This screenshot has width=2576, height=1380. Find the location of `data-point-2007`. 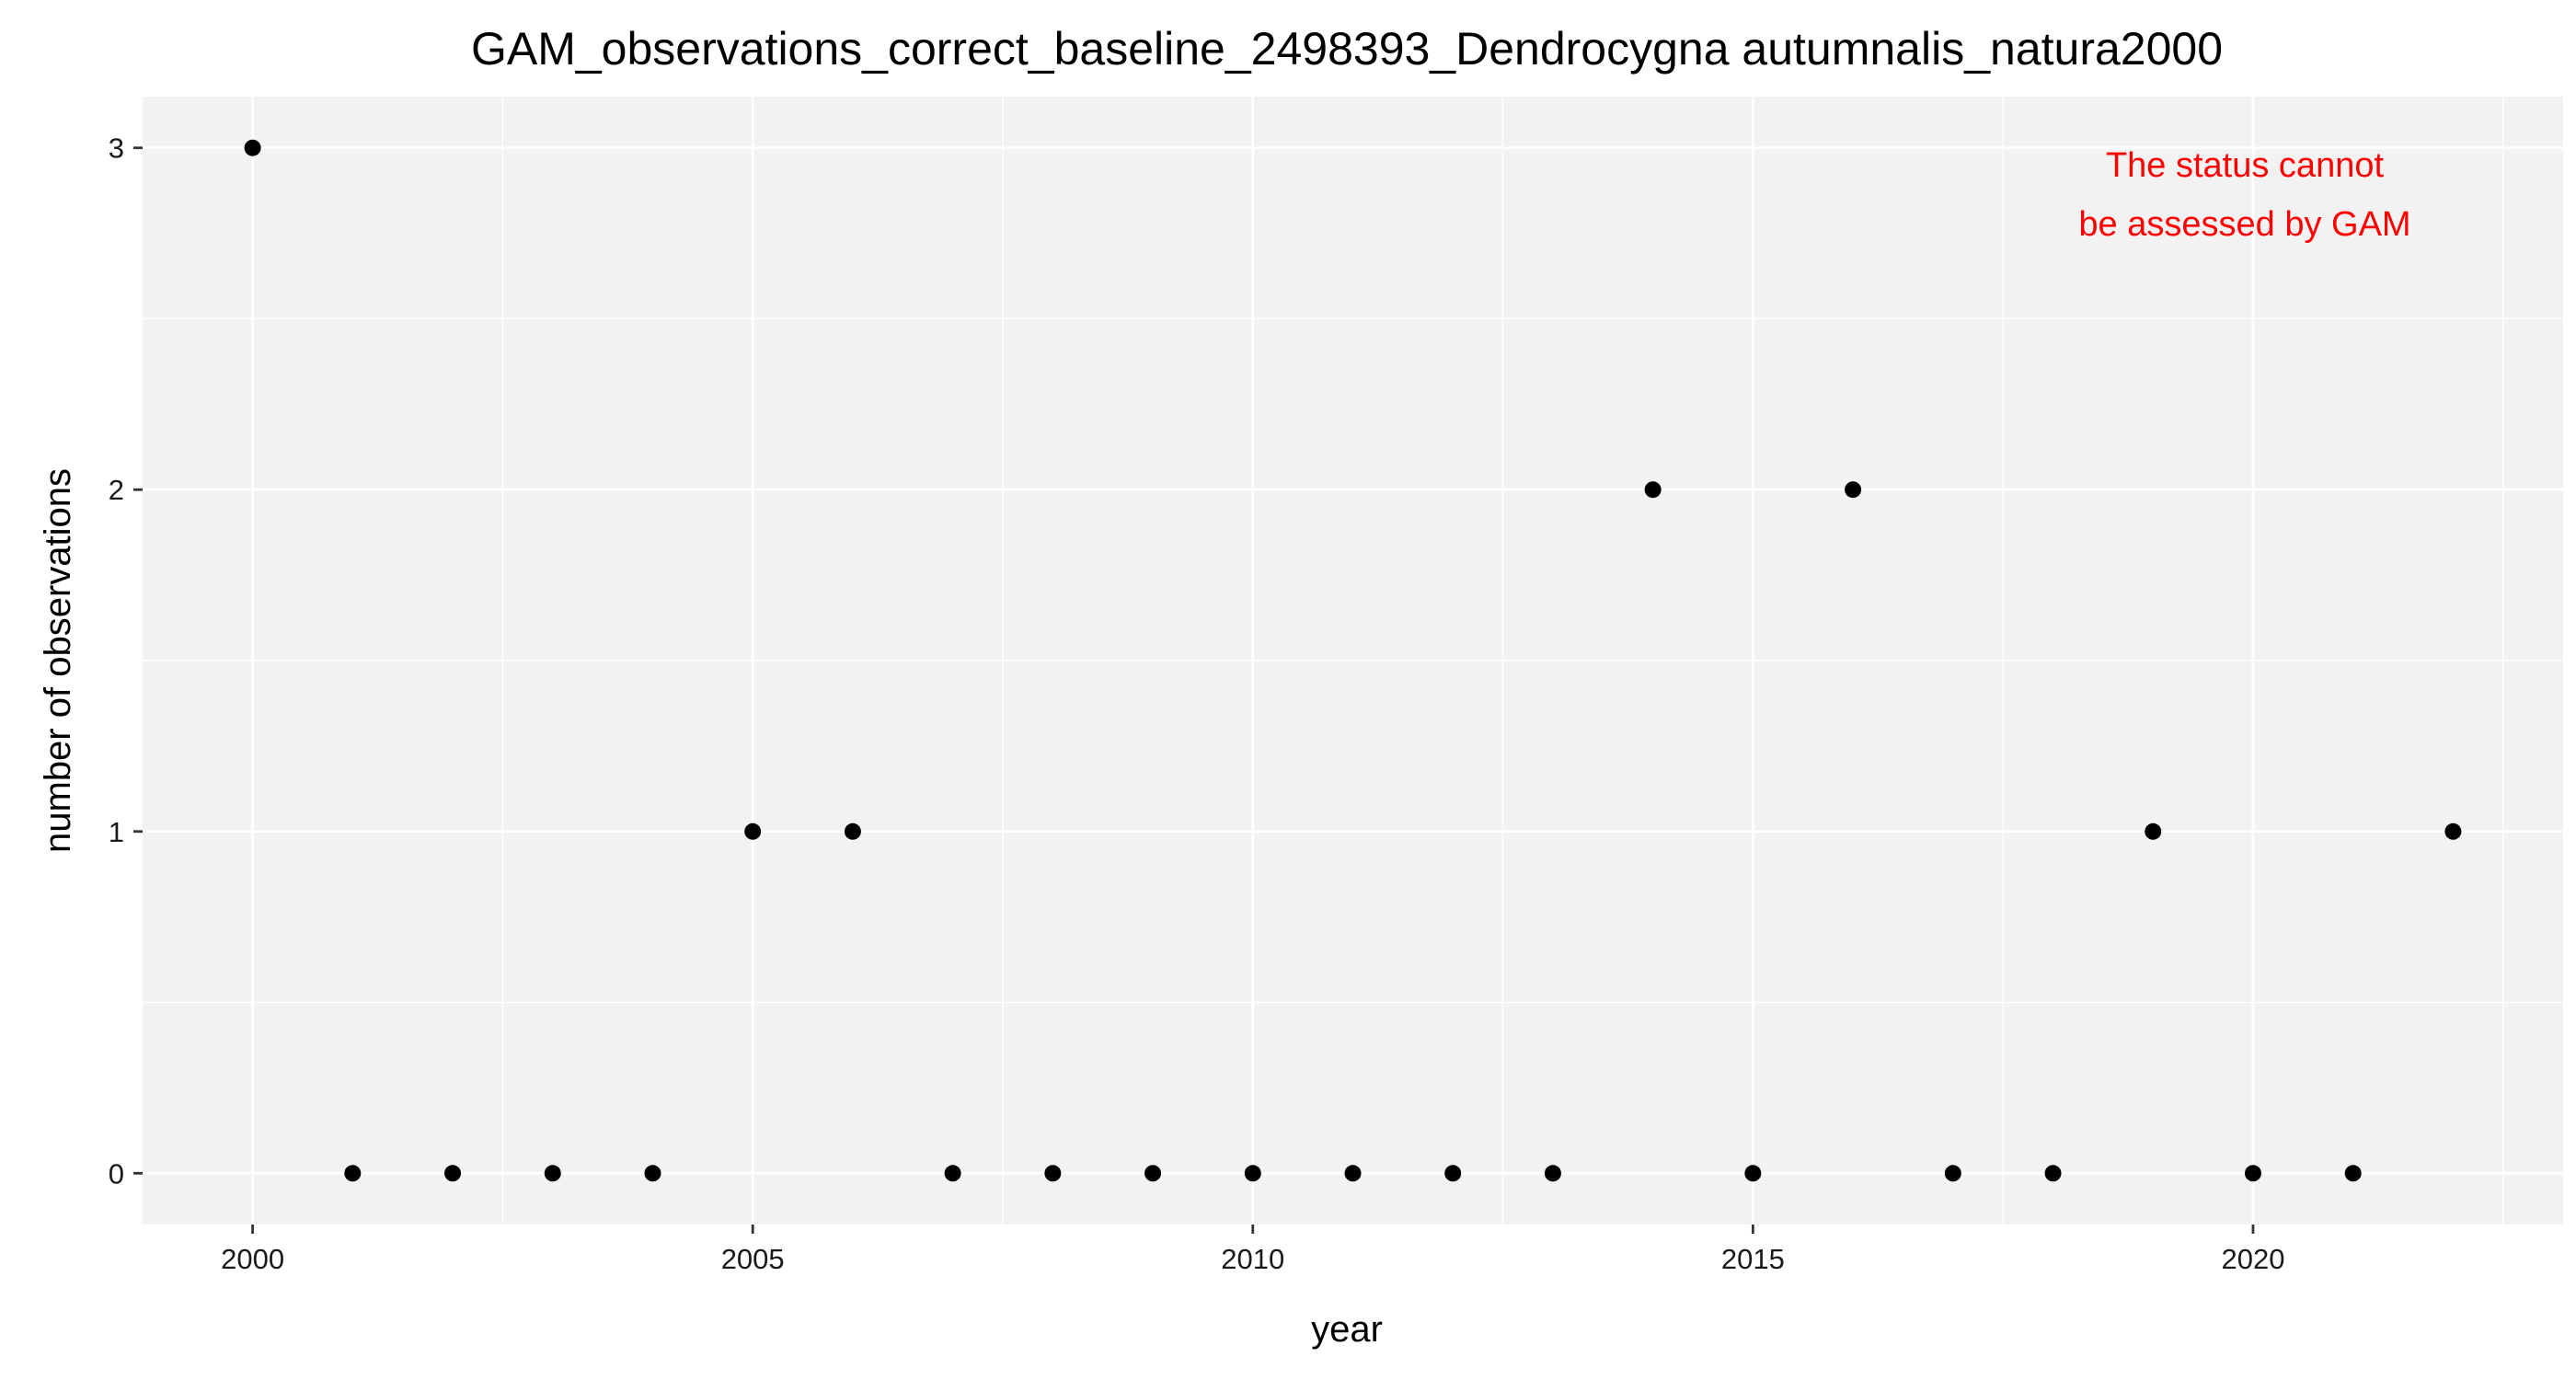

data-point-2007 is located at coordinates (952, 1173).